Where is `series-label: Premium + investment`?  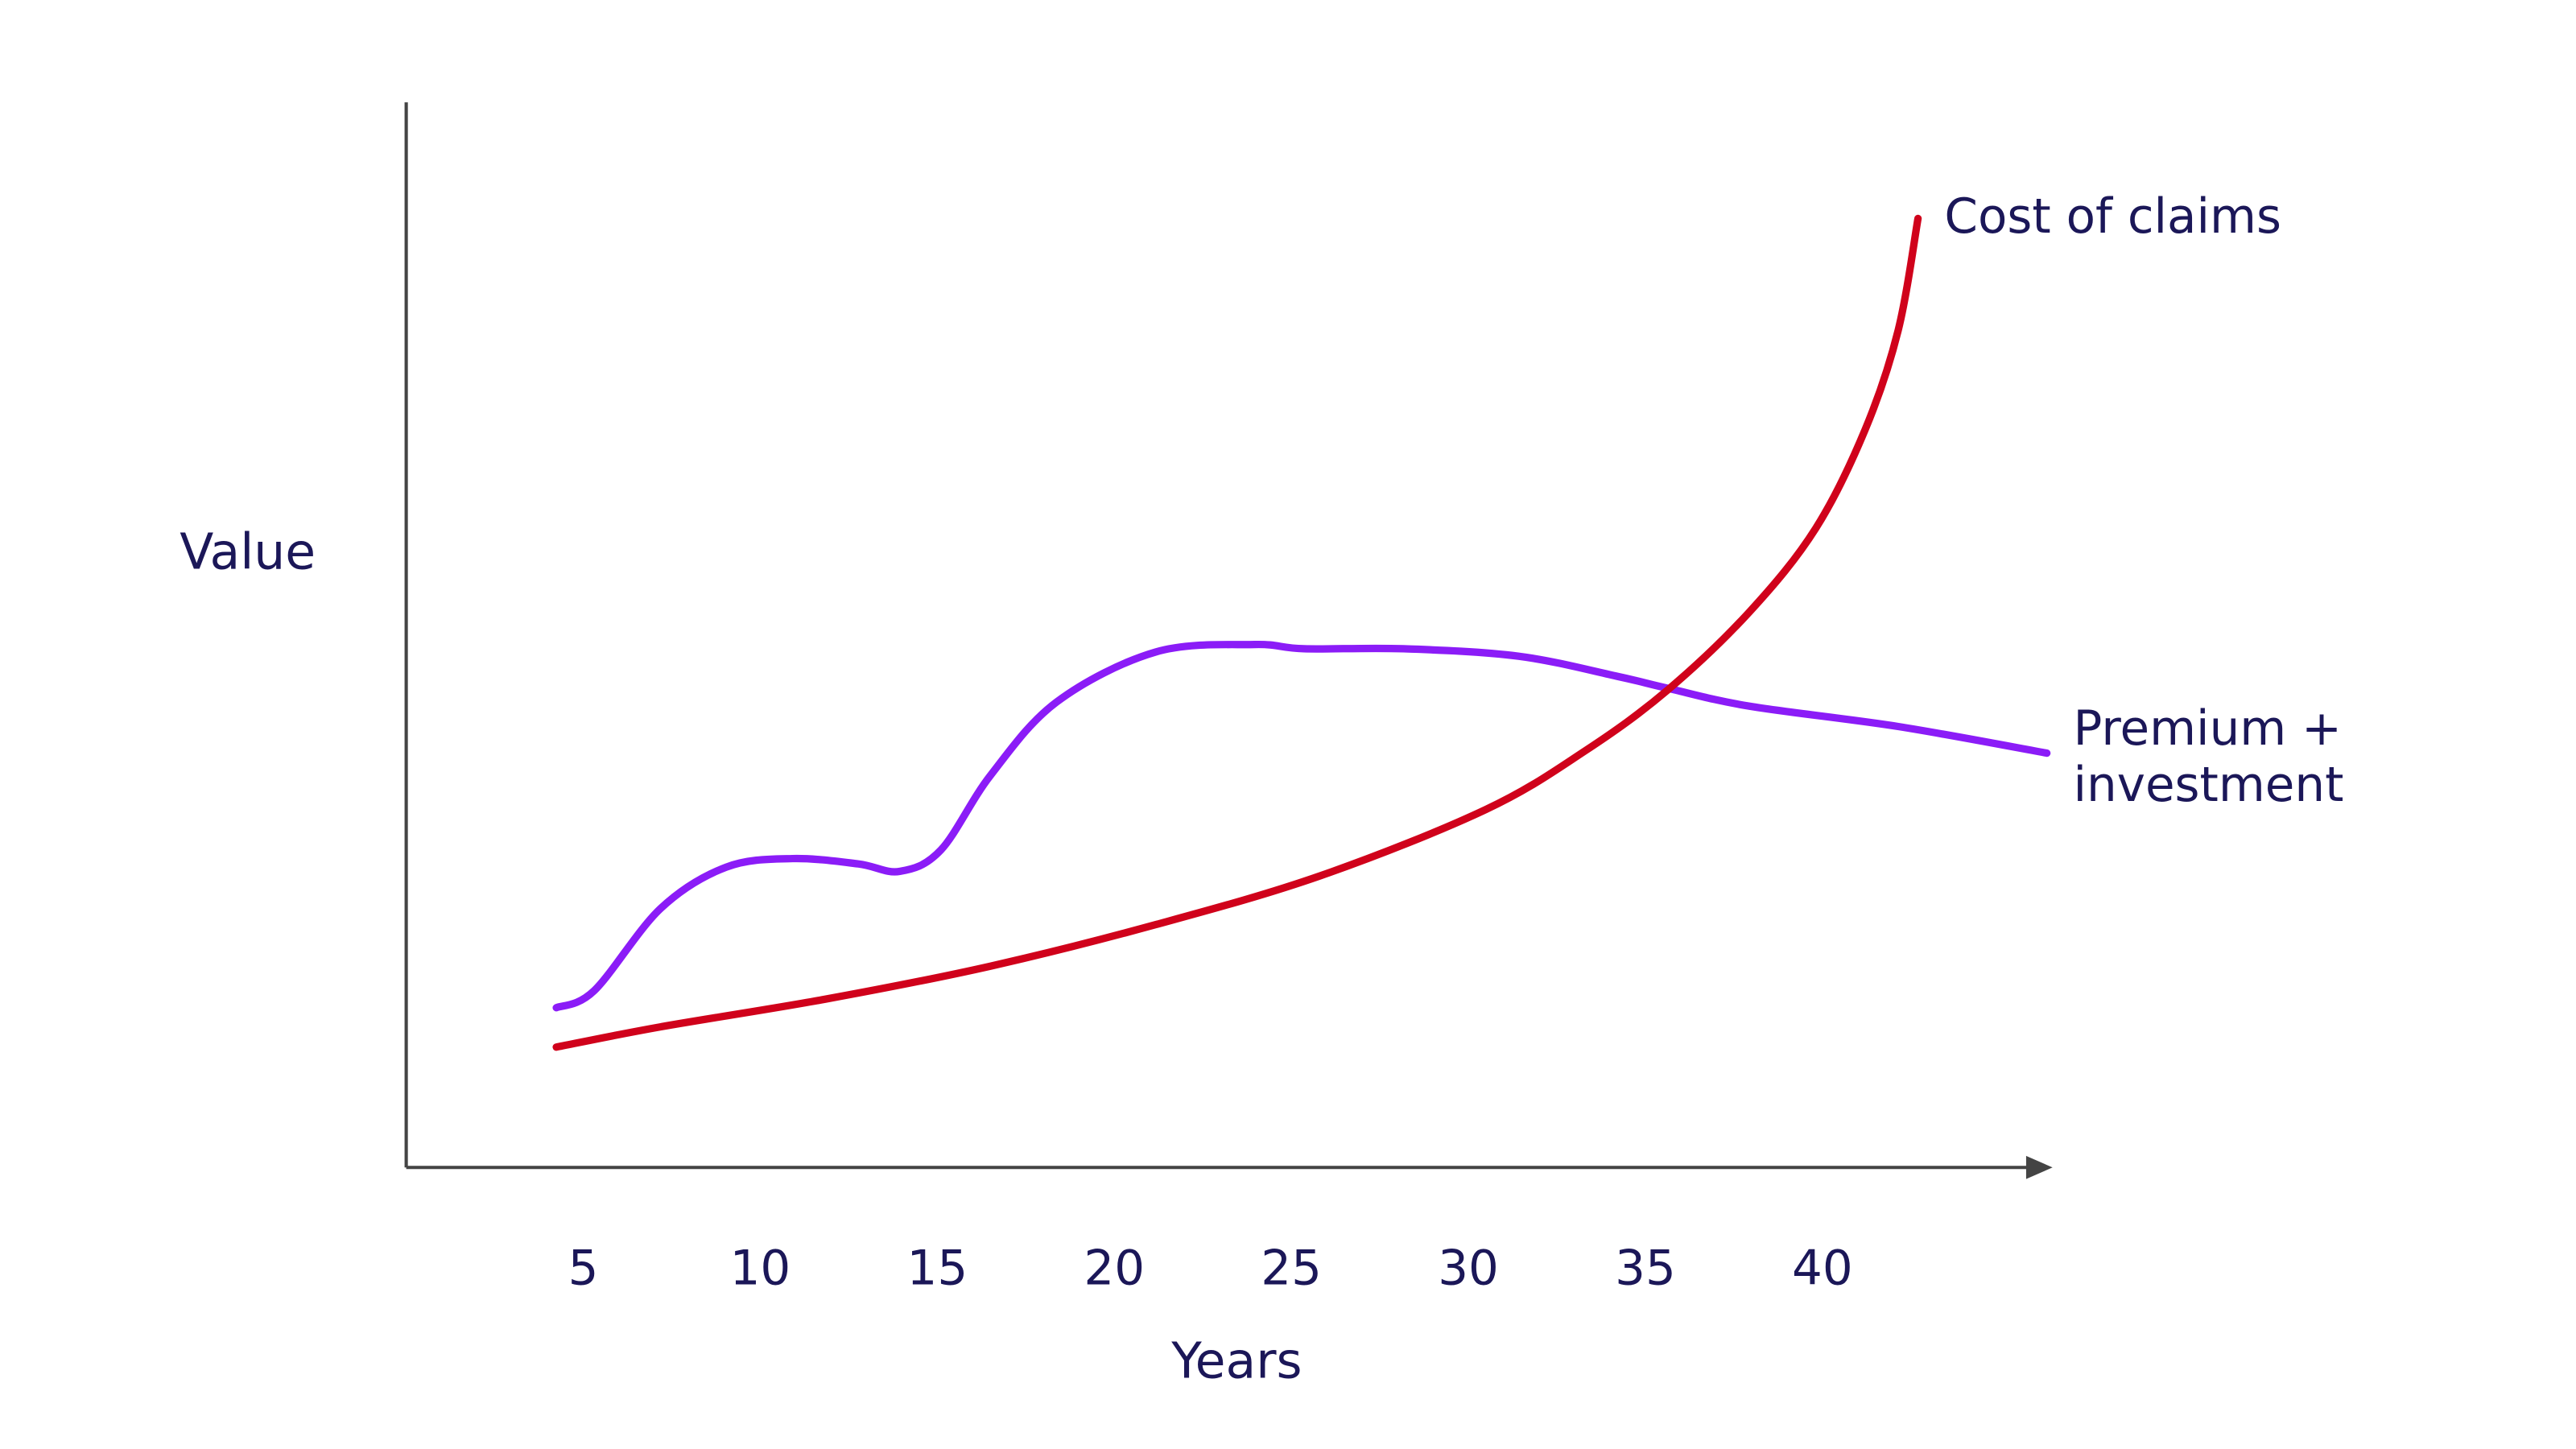
series-label: Premium + investment is located at coordinates (2208, 756).